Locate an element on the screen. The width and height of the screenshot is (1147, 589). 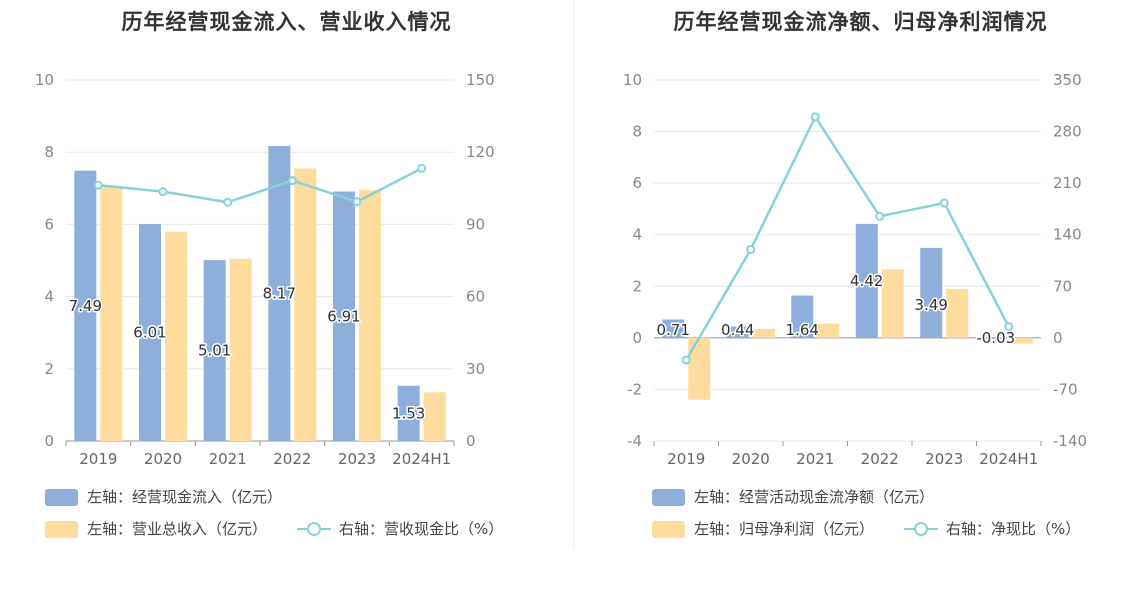
right-chart-right-tick-label: -70 is located at coordinates (1065, 389).